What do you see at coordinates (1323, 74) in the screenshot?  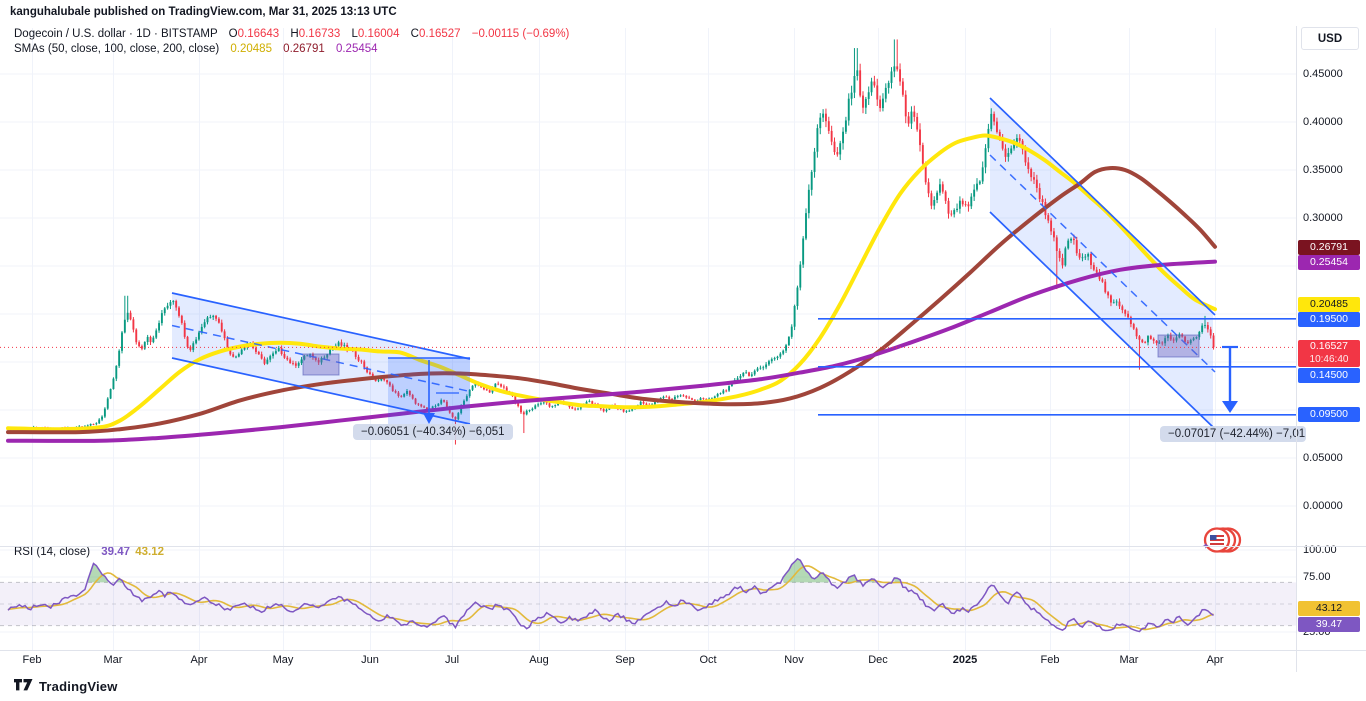 I see `axis-tick-label: 0.45000` at bounding box center [1323, 74].